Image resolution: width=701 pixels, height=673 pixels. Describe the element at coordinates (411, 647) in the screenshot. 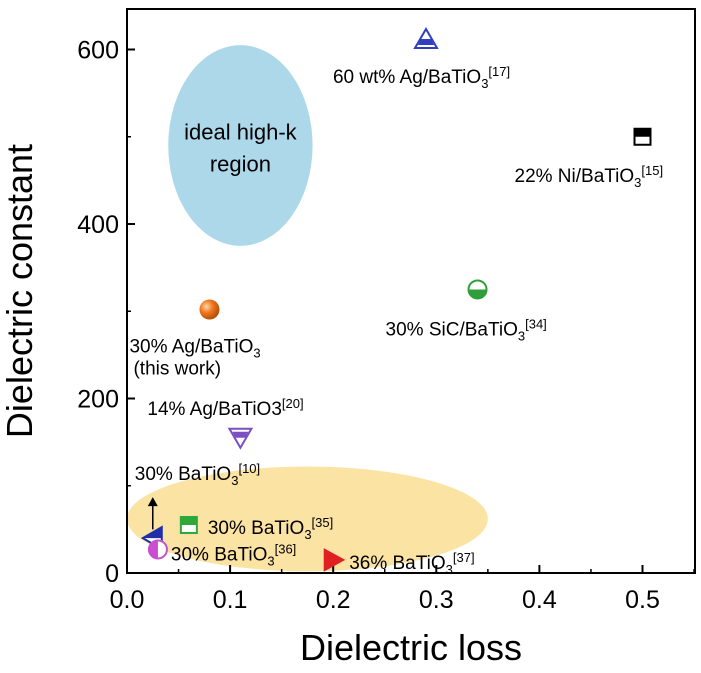

I see `x-axis-title: Dielectric loss` at that location.